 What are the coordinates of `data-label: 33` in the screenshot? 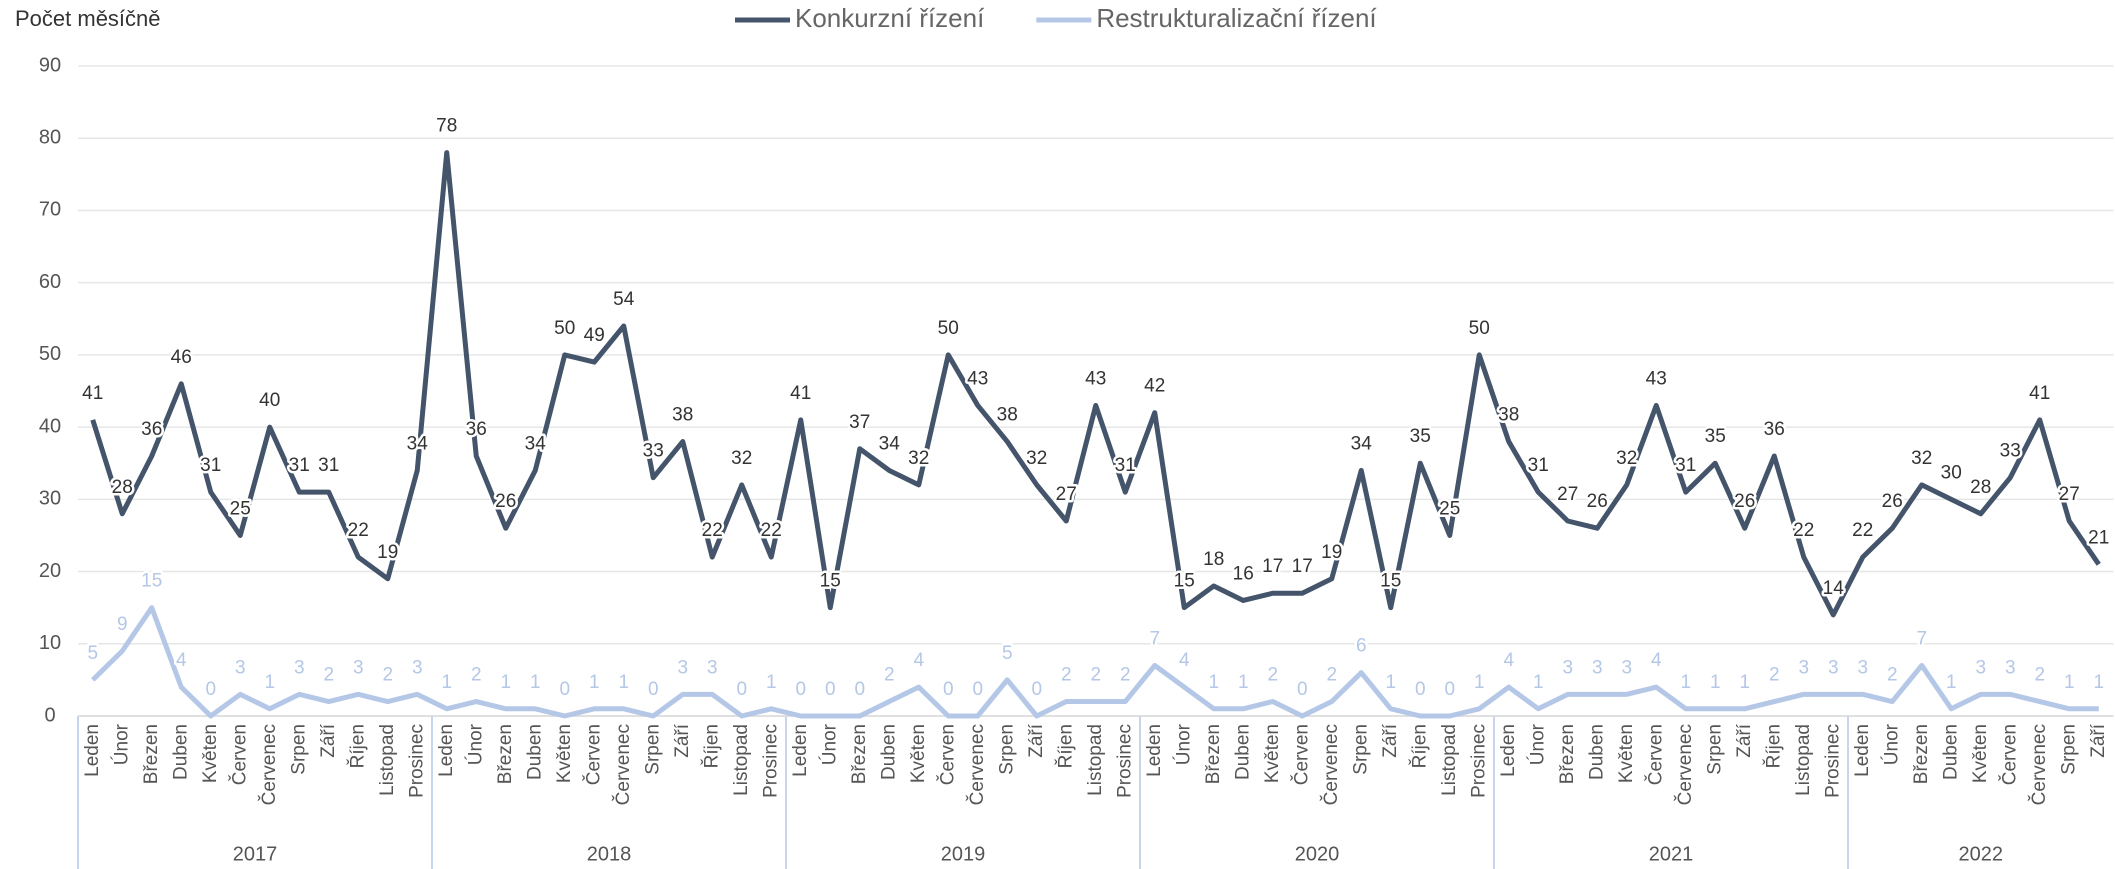 It's located at (2010, 451).